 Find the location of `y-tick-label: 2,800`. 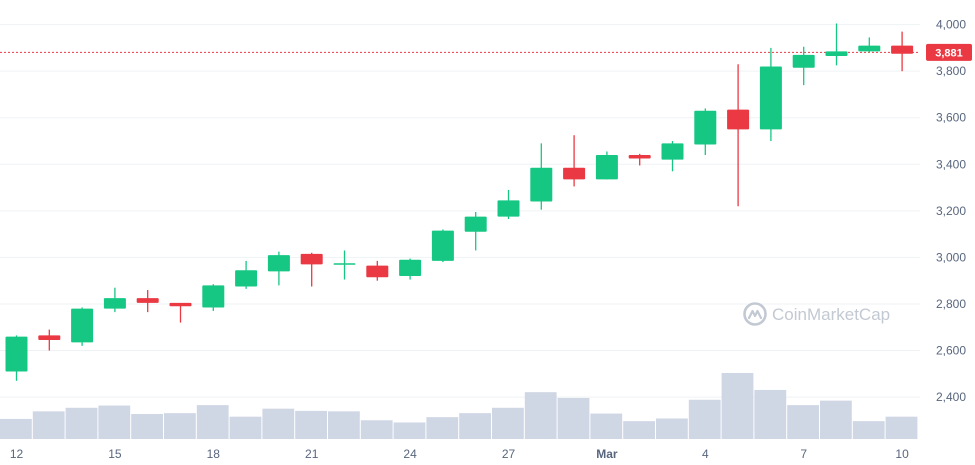

y-tick-label: 2,800 is located at coordinates (951, 304).